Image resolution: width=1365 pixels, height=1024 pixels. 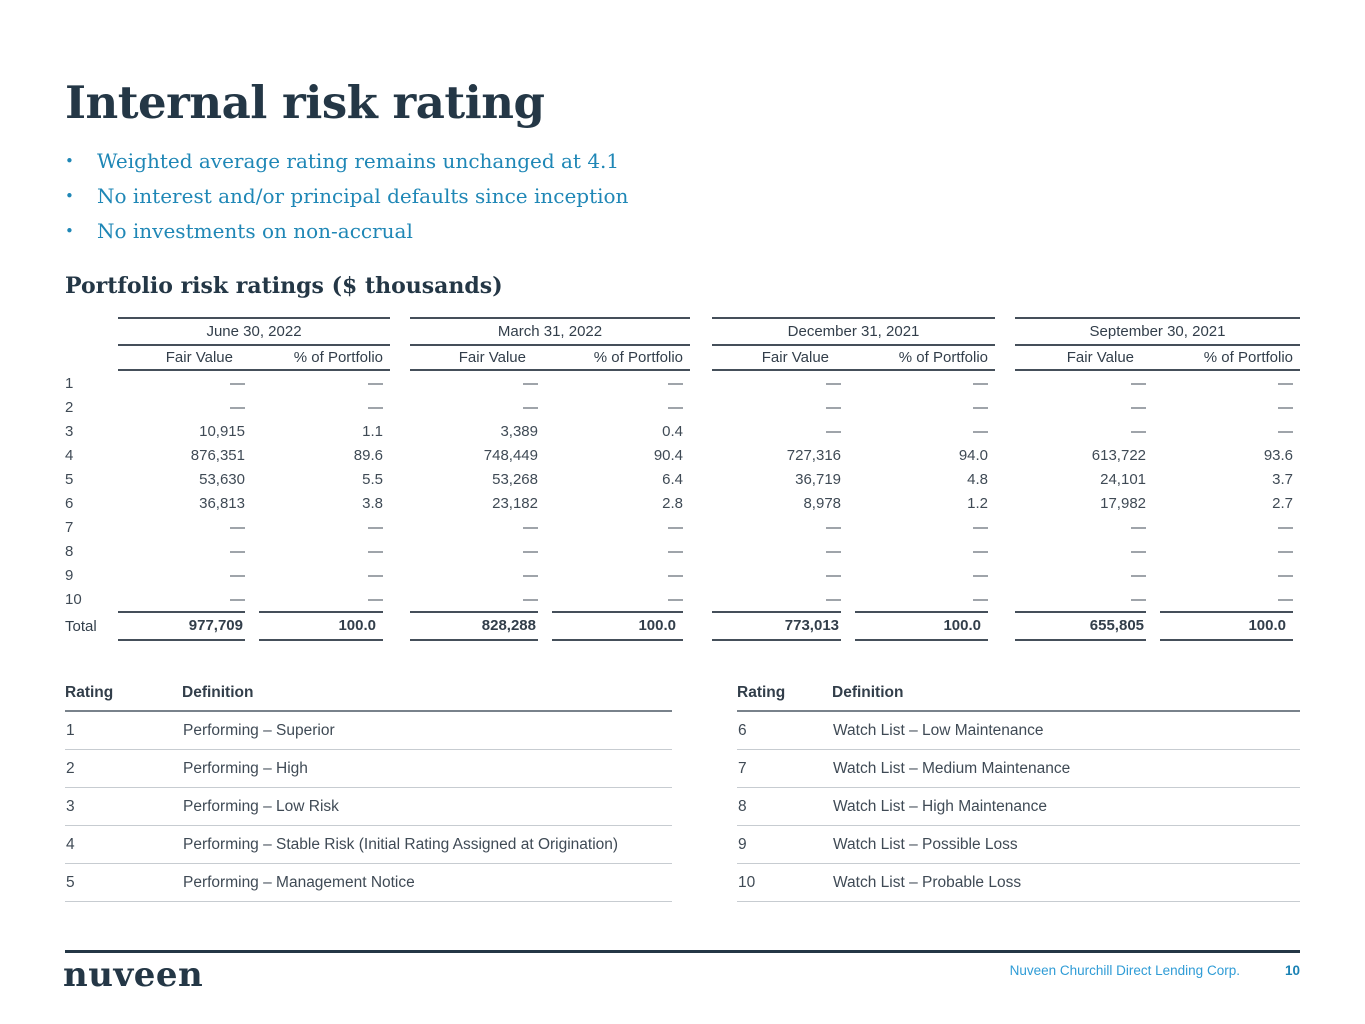 I want to click on fair-value-header: Fair Value, so click(x=182, y=358).